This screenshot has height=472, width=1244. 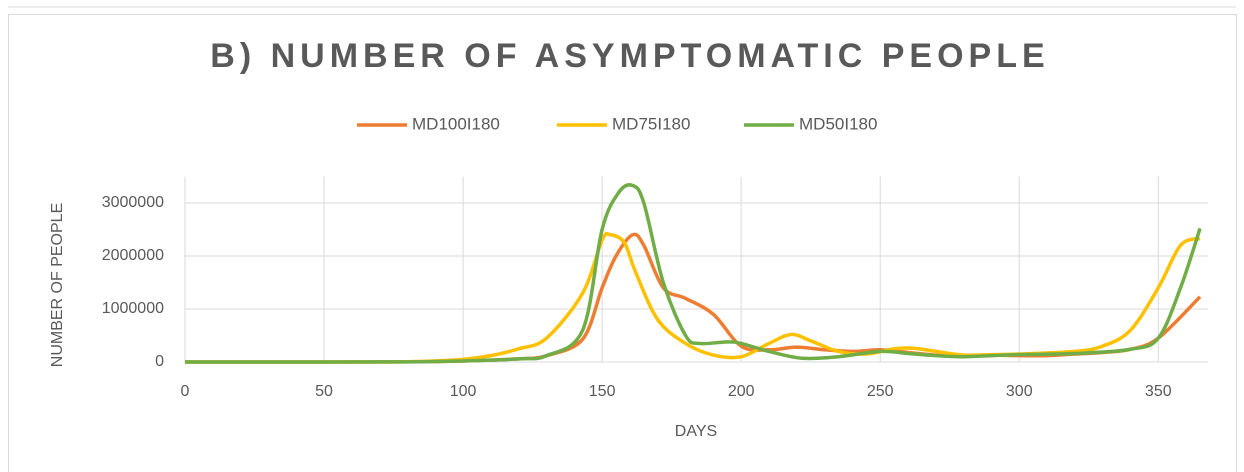 What do you see at coordinates (602, 391) in the screenshot?
I see `x-tick-label: 150` at bounding box center [602, 391].